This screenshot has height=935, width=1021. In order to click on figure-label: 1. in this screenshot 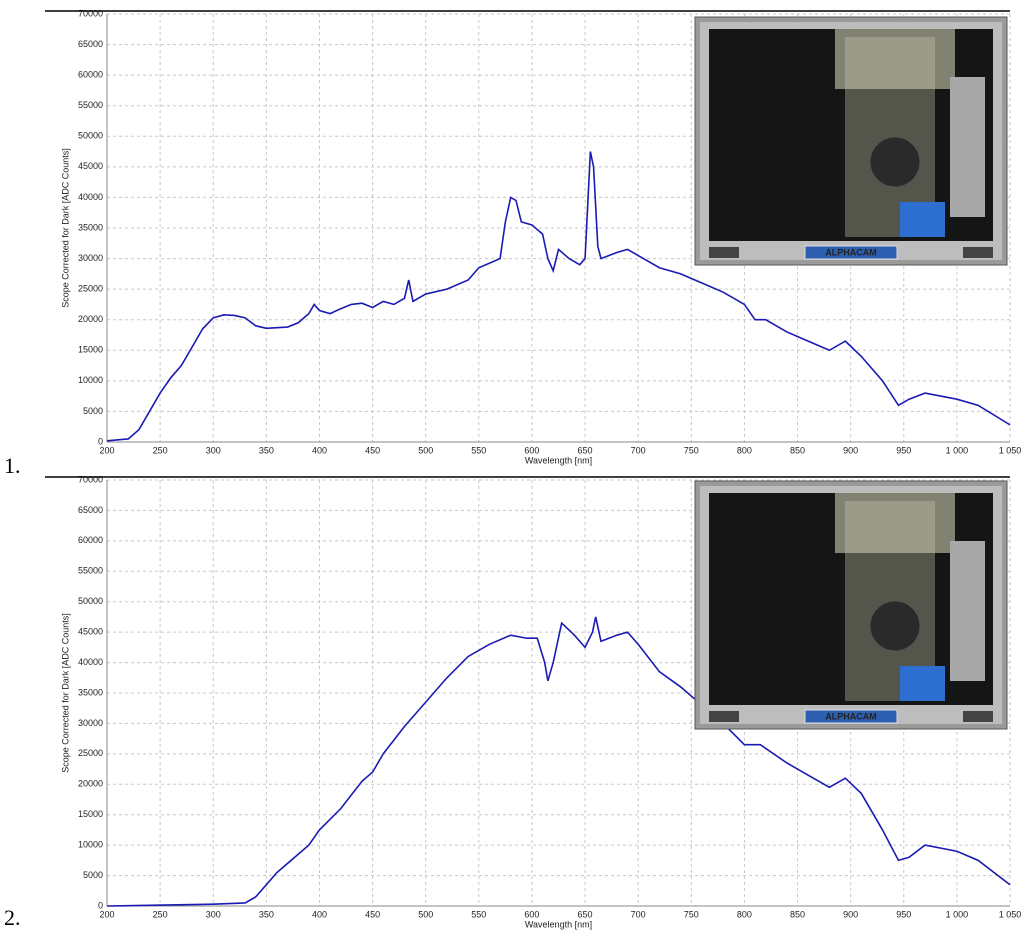, I will do `click(12, 465)`.